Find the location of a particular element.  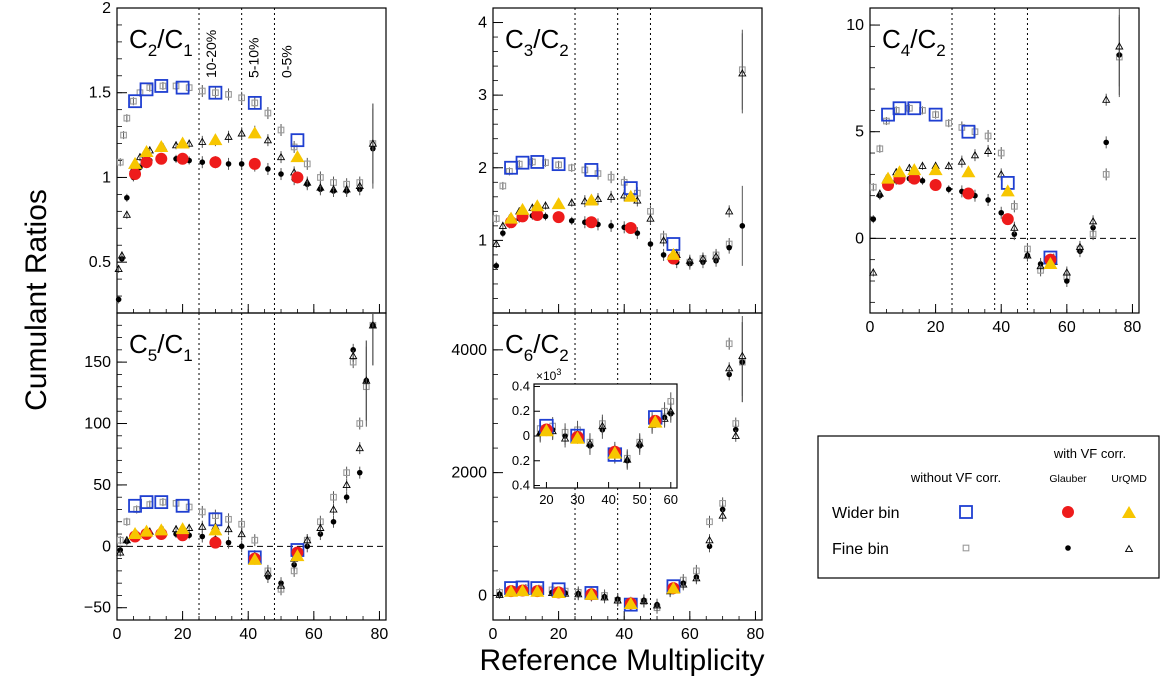

inset-exponent-power: 3 is located at coordinates (558, 372).